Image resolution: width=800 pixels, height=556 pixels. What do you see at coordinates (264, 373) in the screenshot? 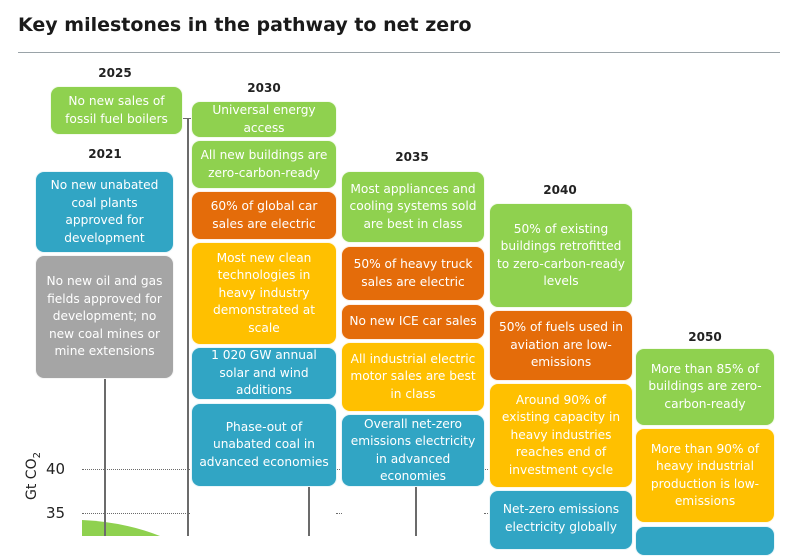
I see `milestone-2030-solar-wind: 1 020 GW annual solar and wind additions` at bounding box center [264, 373].